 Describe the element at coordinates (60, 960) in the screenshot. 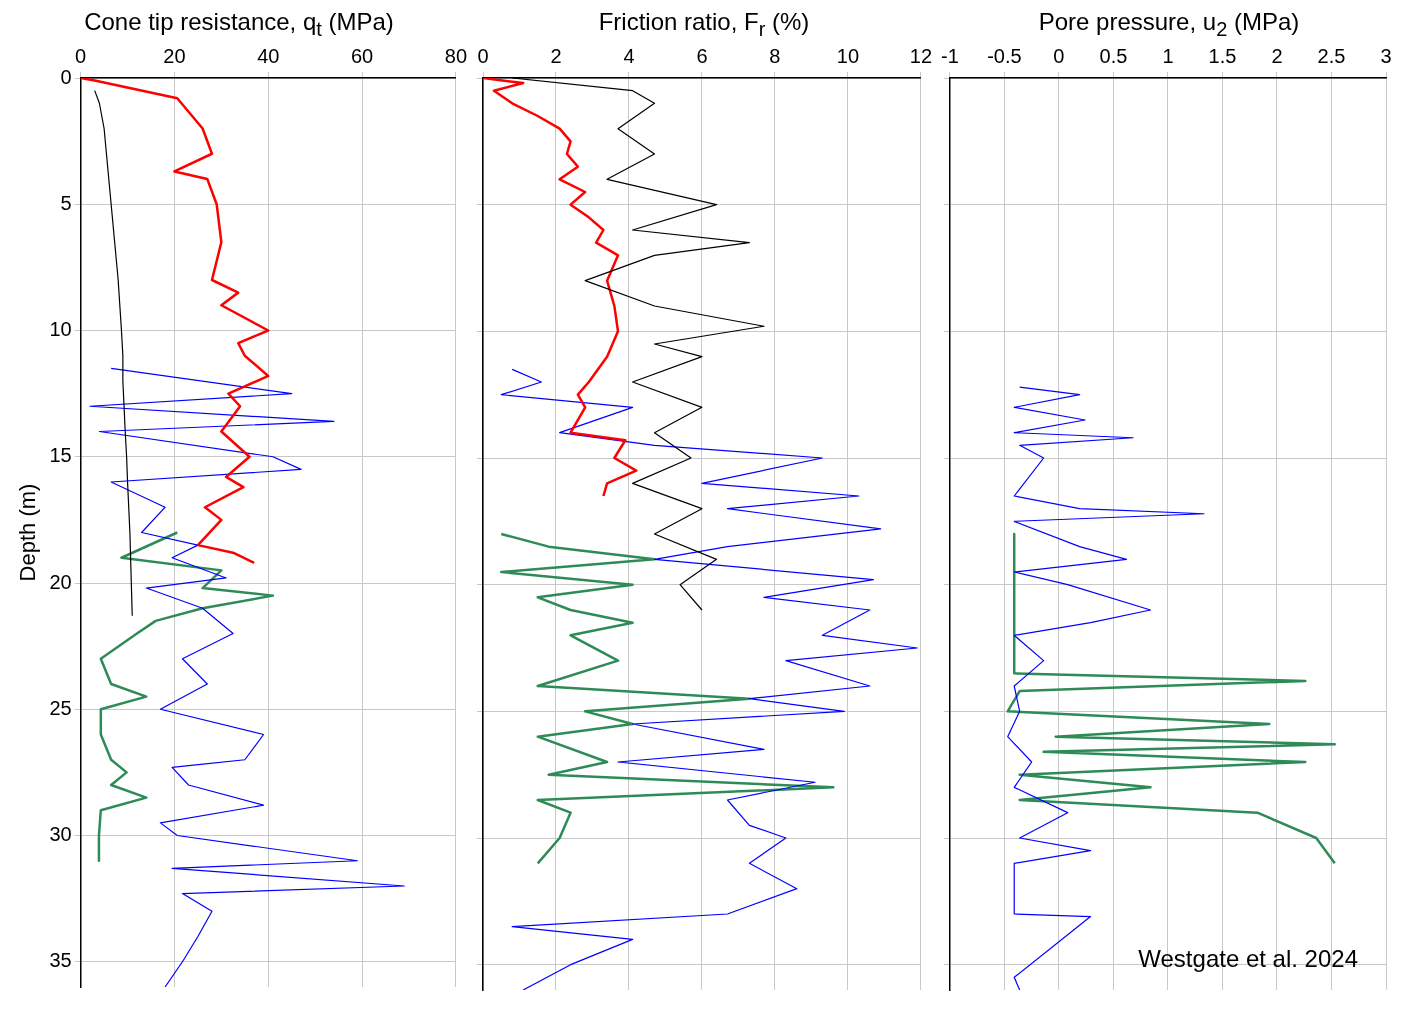

I see `y-tick-label: 35` at that location.